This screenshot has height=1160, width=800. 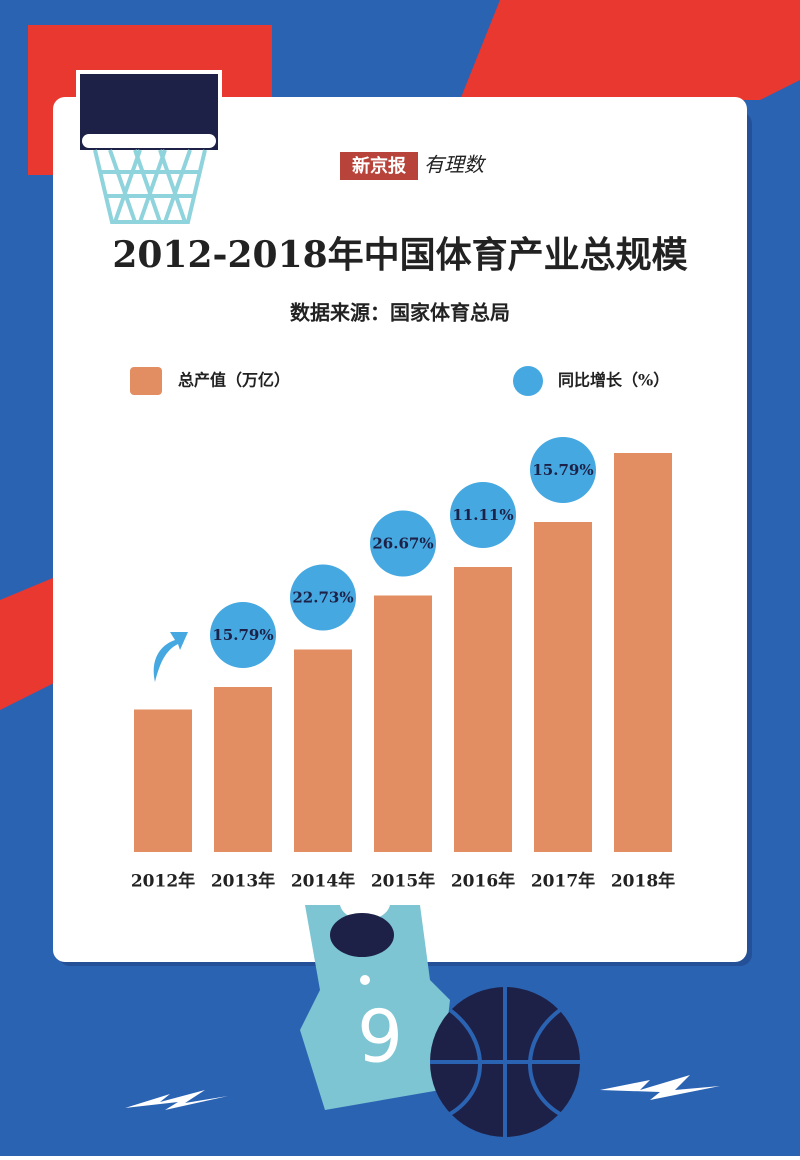 What do you see at coordinates (170, 657) in the screenshot?
I see `growth-arrow` at bounding box center [170, 657].